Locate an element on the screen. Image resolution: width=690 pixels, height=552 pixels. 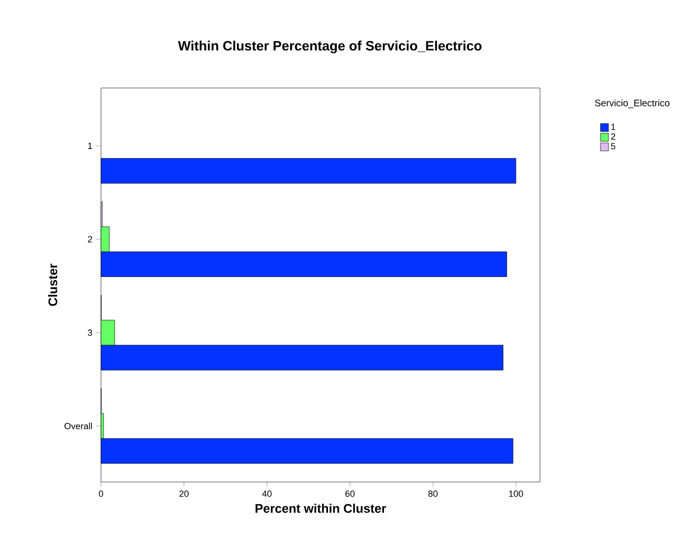
x-tick-label: 60 is located at coordinates (350, 493).